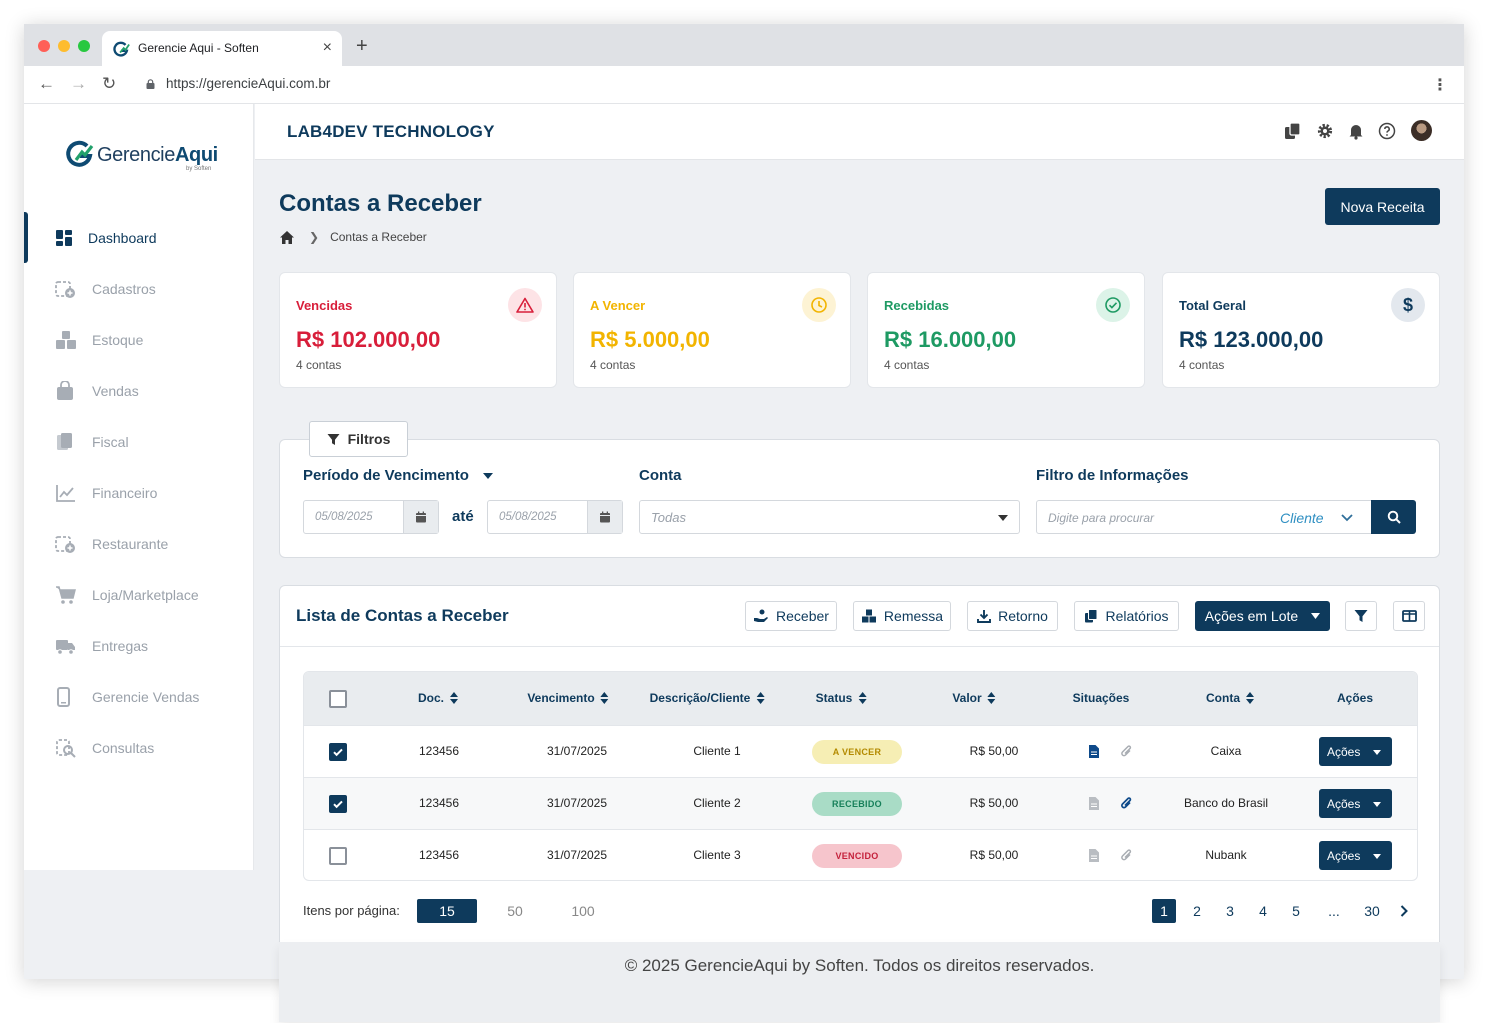 This screenshot has width=1488, height=1023. Describe the element at coordinates (1409, 616) in the screenshot. I see `columns-toggle-button` at that location.